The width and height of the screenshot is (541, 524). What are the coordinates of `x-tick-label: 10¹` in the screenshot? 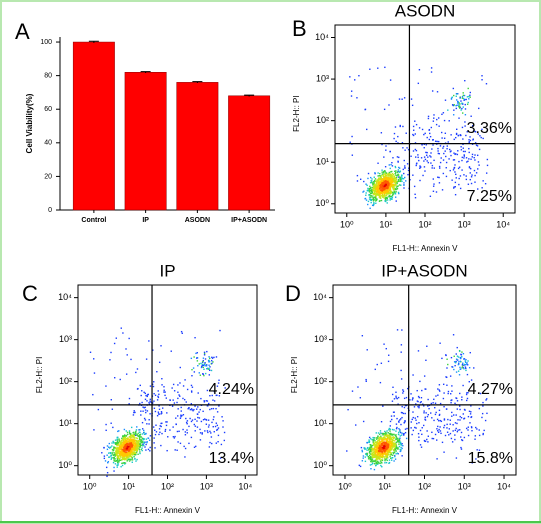 It's located at (384, 486).